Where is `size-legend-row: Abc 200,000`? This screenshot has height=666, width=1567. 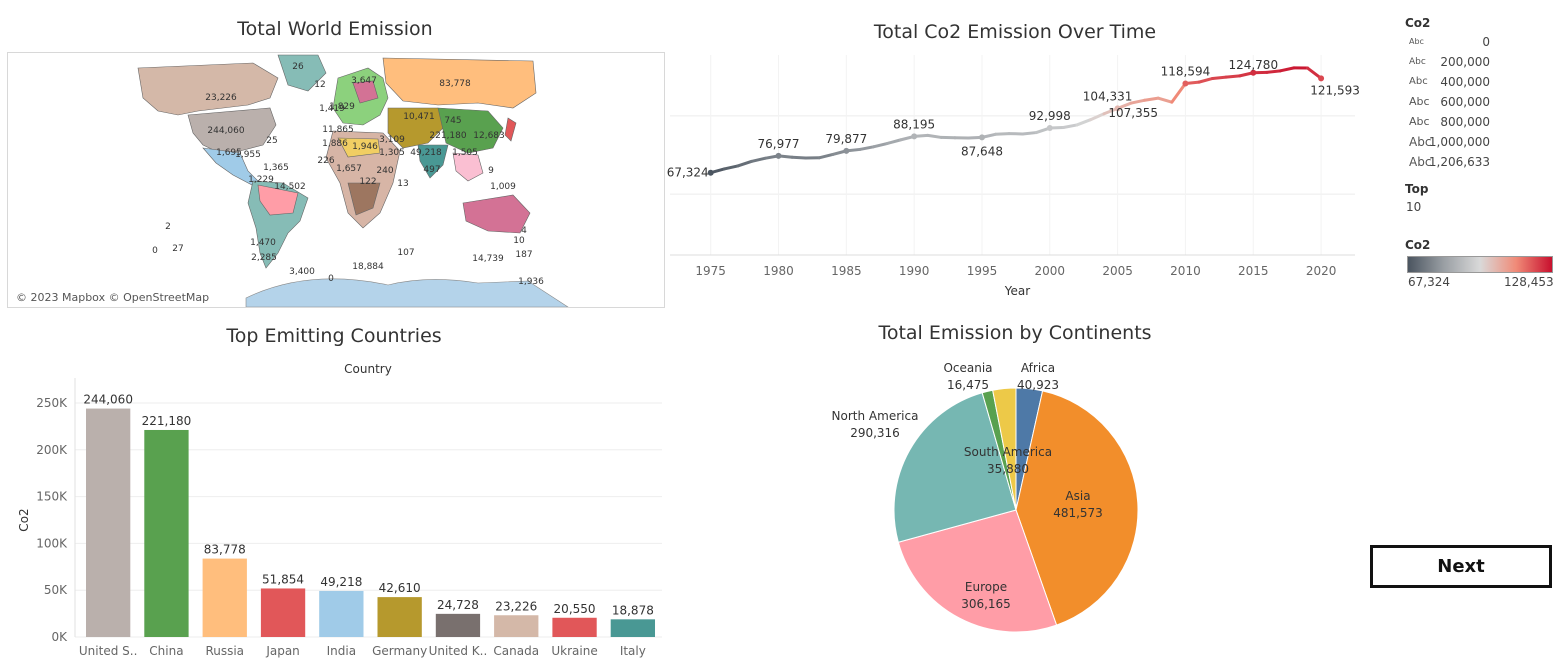
size-legend-row: Abc 200,000 is located at coordinates (1475, 62).